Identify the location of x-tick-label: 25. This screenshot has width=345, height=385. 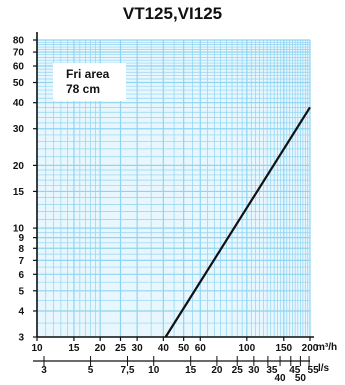
(121, 348).